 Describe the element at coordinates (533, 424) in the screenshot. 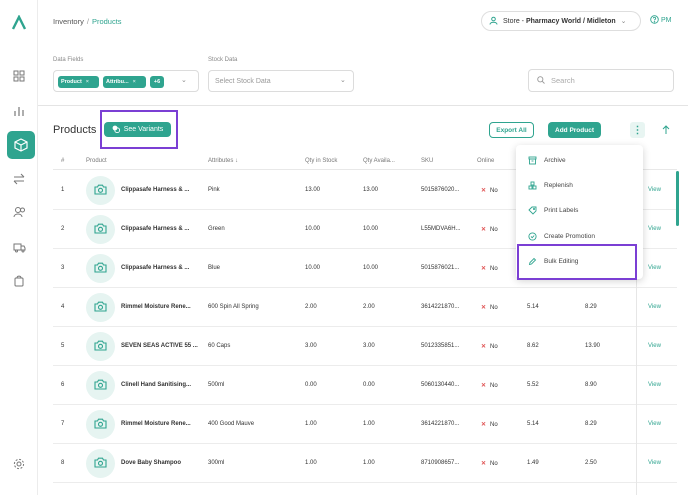

I see `cost-price: 5.14` at that location.